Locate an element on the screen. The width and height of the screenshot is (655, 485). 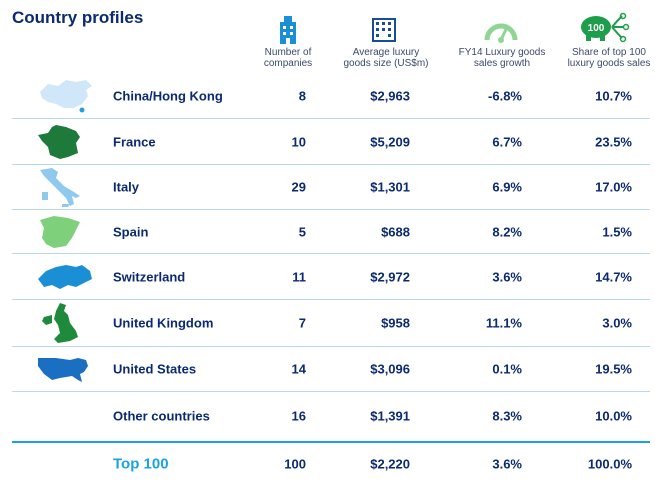
total-label: Top 100 is located at coordinates (141, 464).